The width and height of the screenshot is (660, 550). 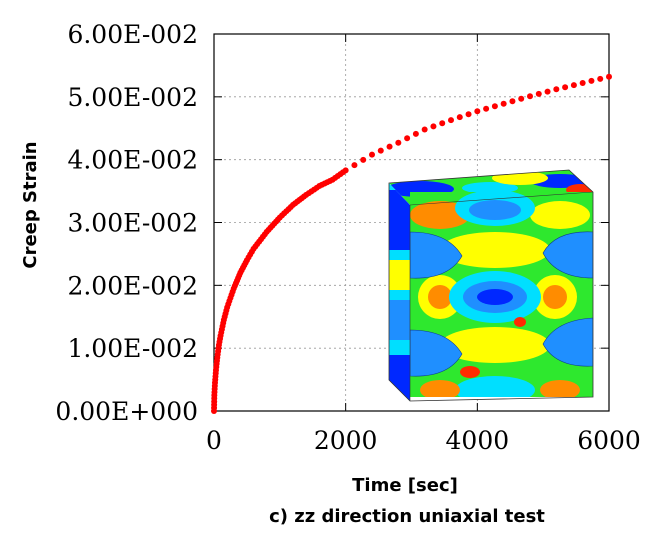 What do you see at coordinates (405, 485) in the screenshot?
I see `x-axis-label: Time [sec]` at bounding box center [405, 485].